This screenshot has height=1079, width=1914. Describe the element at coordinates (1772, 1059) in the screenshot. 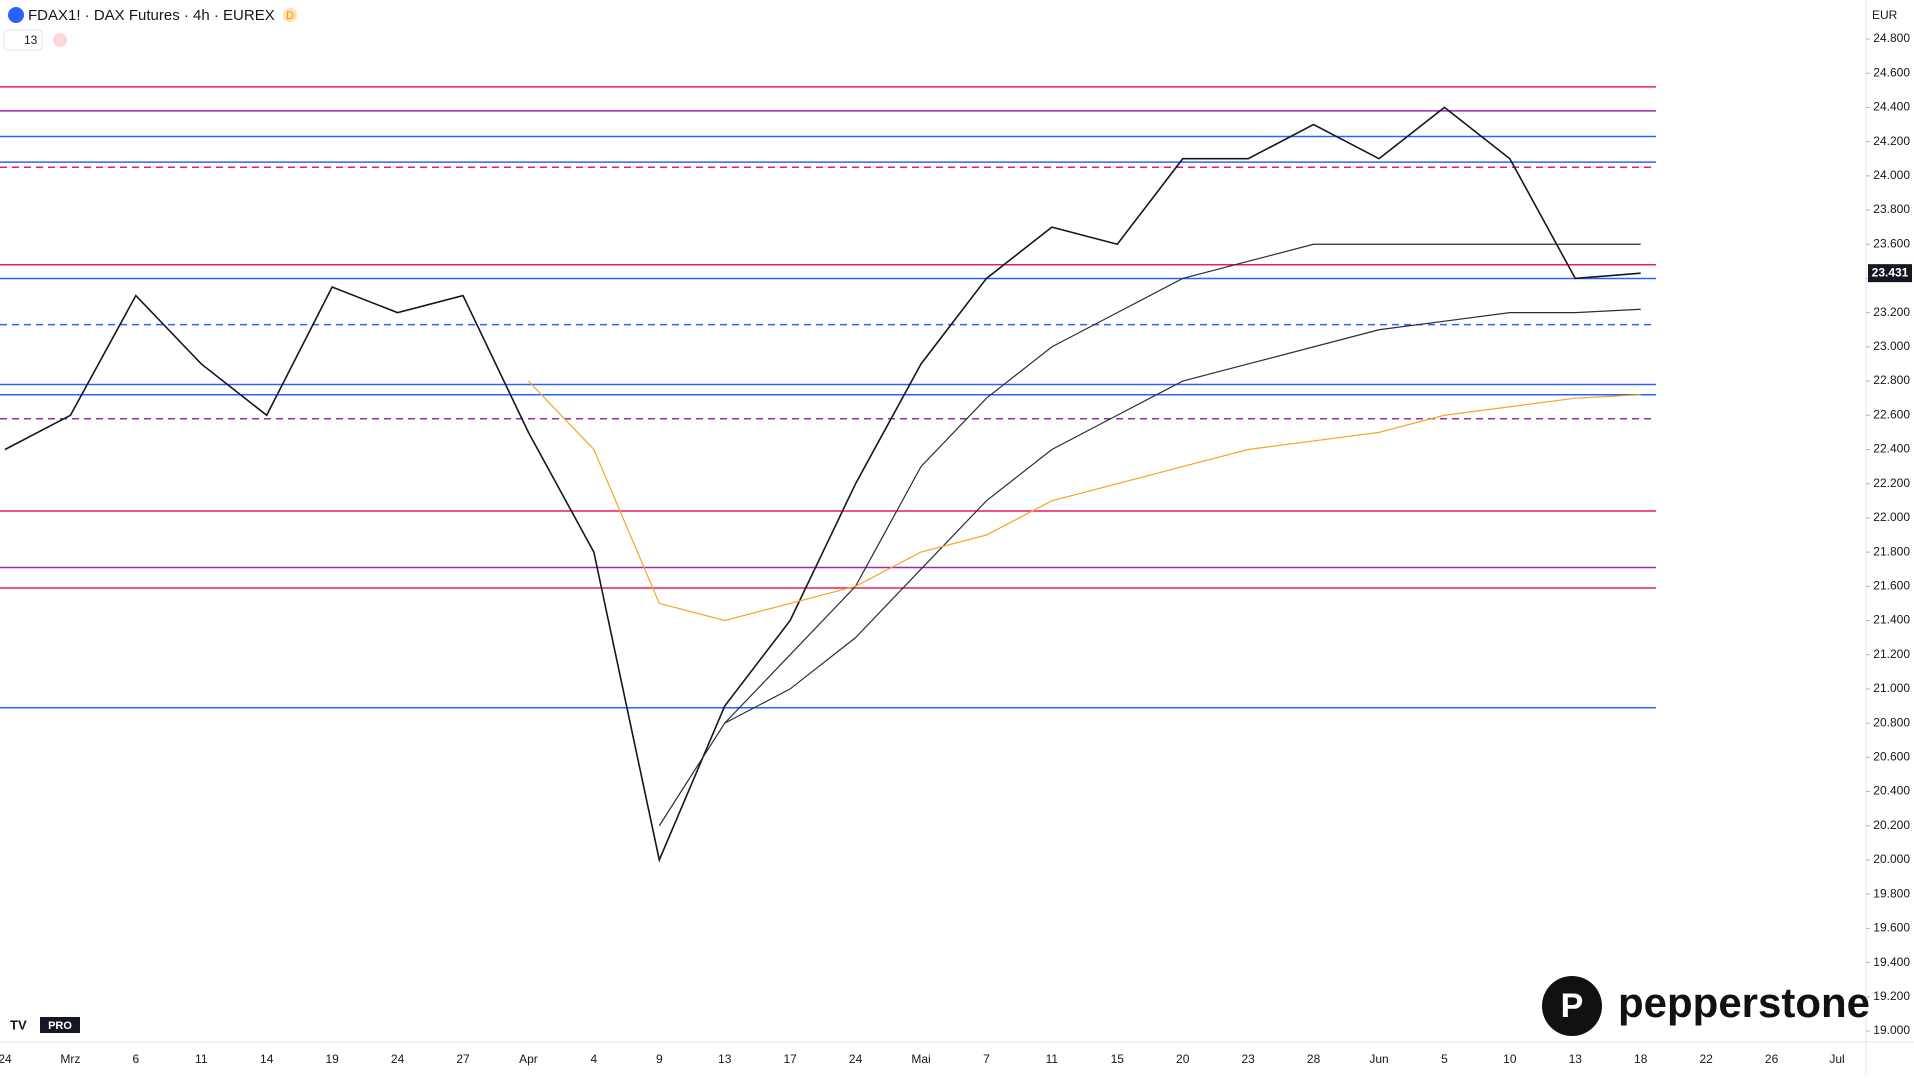

I see `x-tick-label: 26` at that location.